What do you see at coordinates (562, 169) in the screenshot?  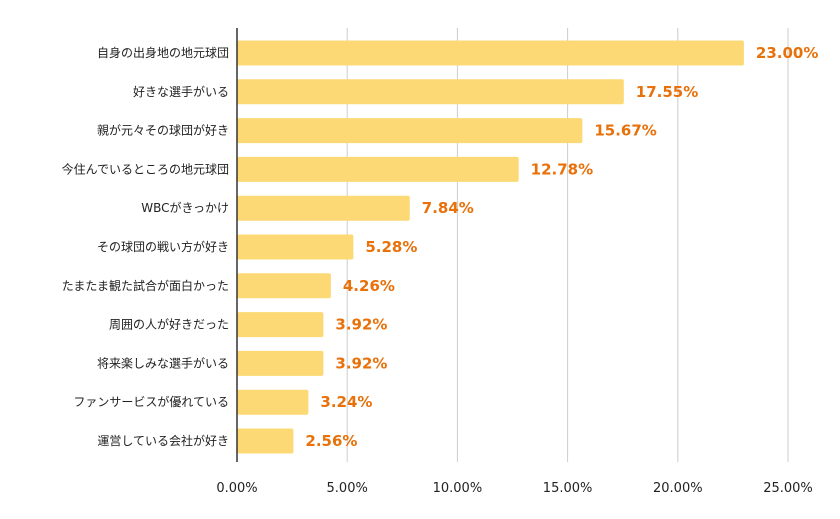 I see `data-label: 12.78%` at bounding box center [562, 169].